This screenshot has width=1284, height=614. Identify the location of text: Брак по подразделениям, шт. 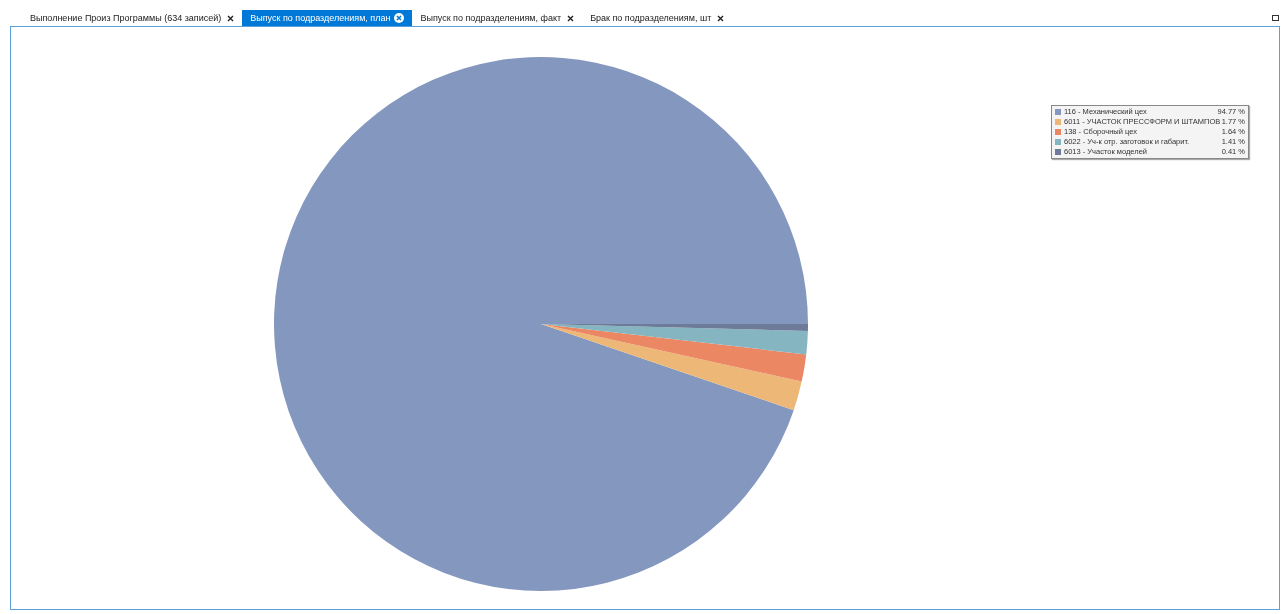
(651, 18).